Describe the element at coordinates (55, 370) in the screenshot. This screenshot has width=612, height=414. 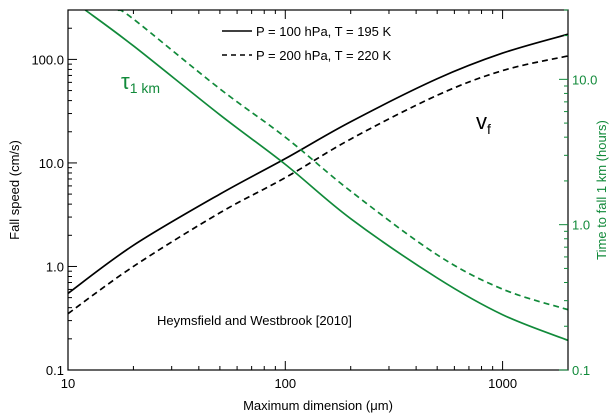
I see `y-tick-label: 0.1` at that location.